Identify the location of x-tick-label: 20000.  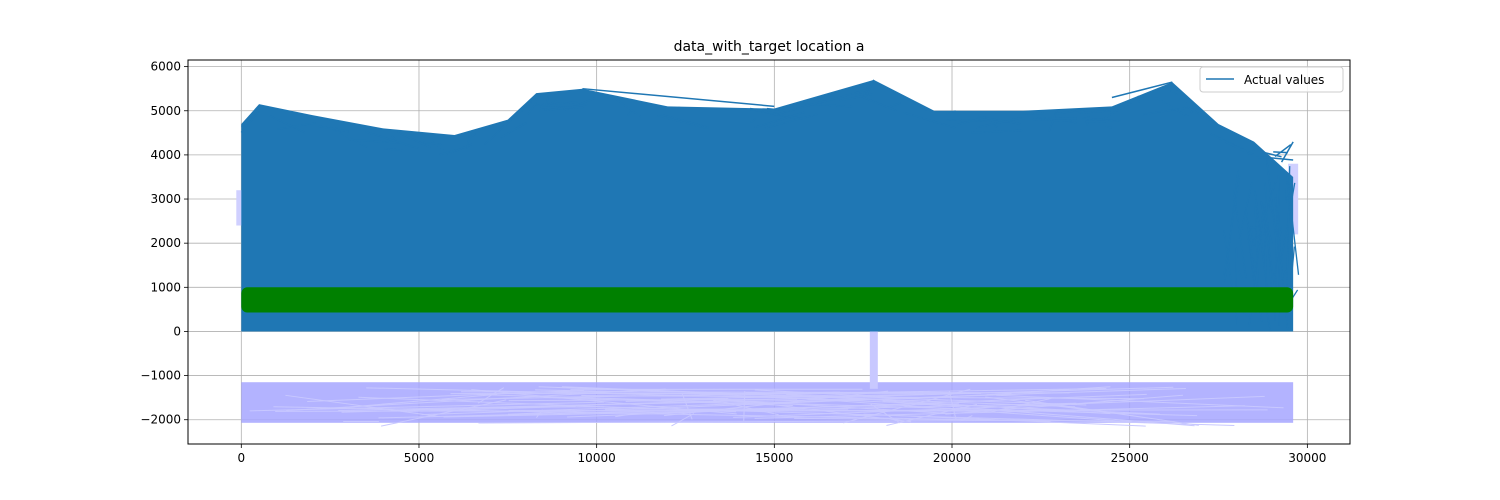
(952, 458).